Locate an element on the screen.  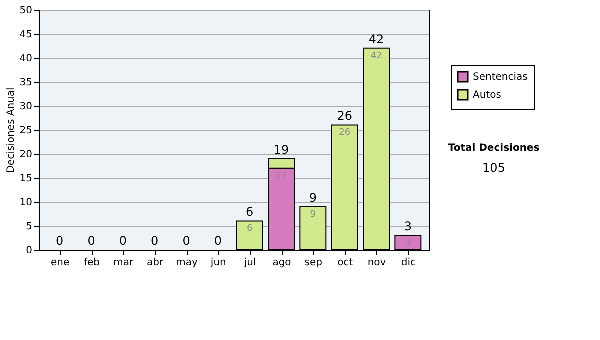
x-tick-label: abr is located at coordinates (156, 263).